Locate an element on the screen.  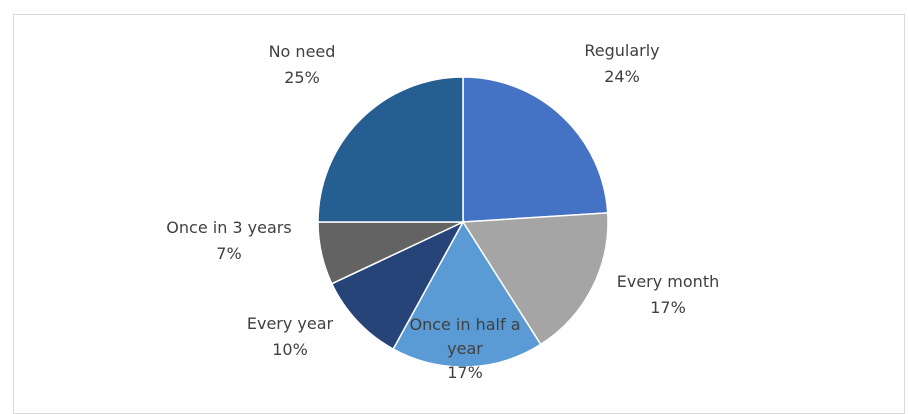
percent-label: 25% is located at coordinates (302, 77).